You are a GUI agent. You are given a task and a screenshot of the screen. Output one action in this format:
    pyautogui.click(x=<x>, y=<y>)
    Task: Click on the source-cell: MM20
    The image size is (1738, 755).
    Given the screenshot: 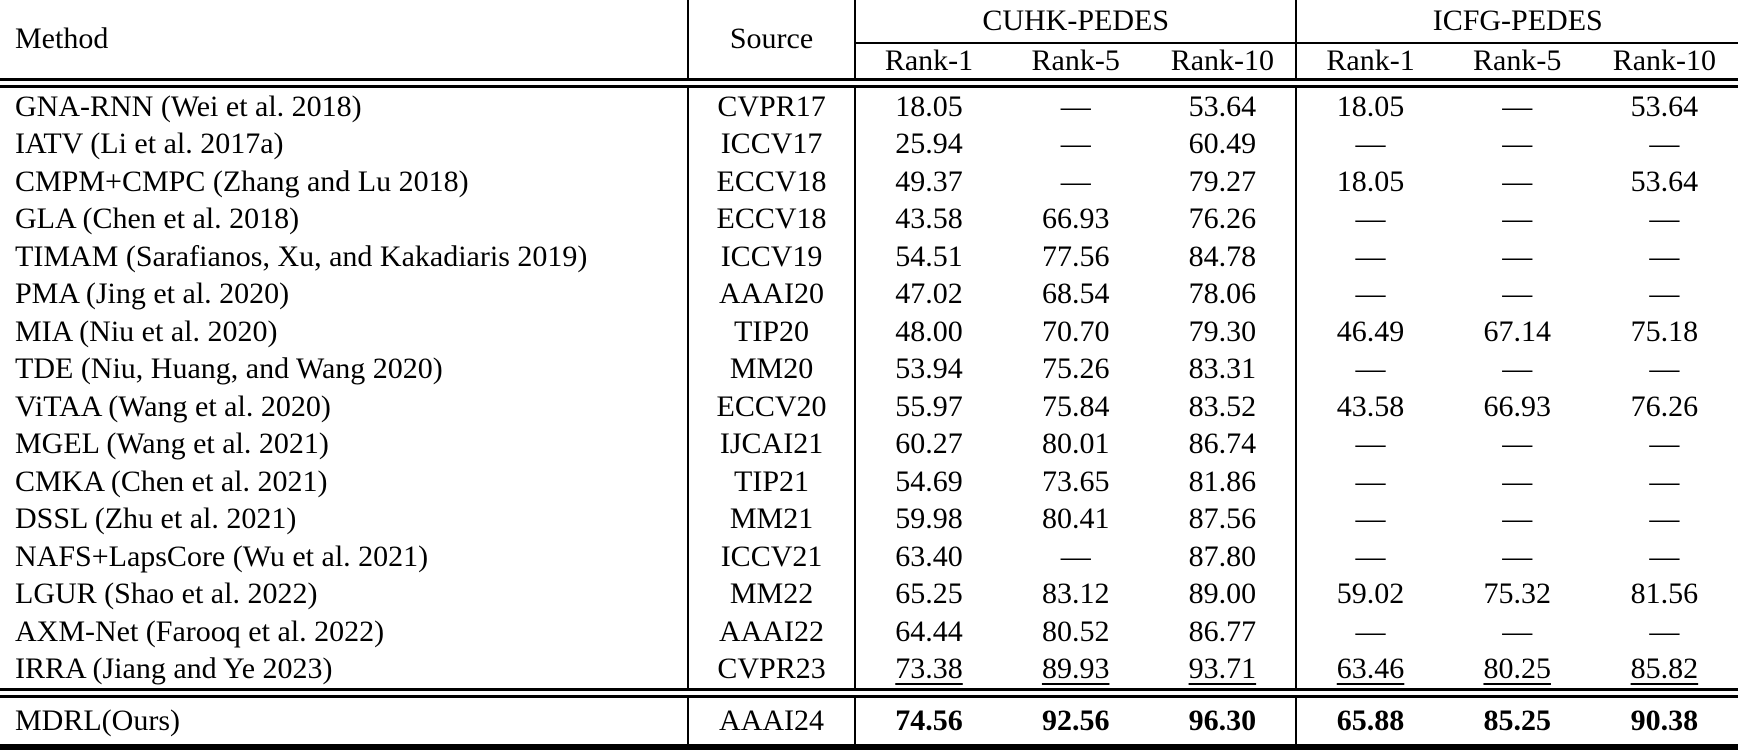 What is the action you would take?
    pyautogui.click(x=771, y=369)
    